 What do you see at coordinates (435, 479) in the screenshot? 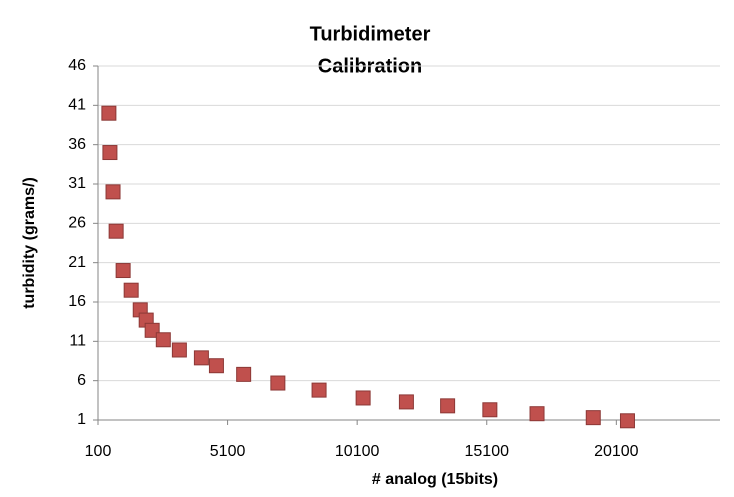
I see `x-axis-title: # analog (15bits)` at bounding box center [435, 479].